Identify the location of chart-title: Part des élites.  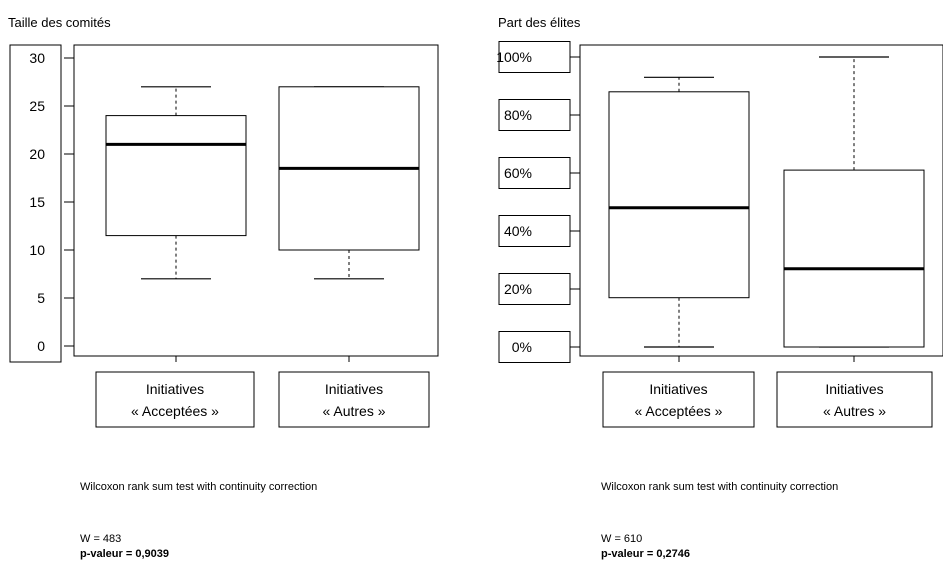
(539, 22).